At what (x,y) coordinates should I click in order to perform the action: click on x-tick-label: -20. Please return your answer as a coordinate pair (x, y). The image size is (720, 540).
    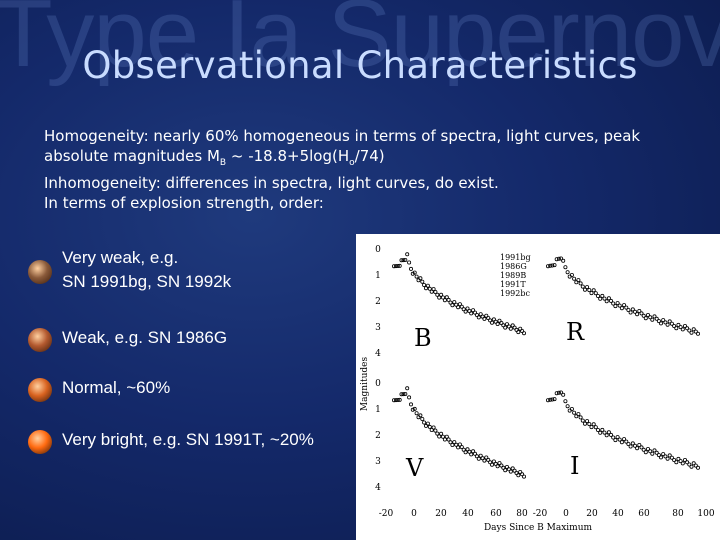
    Looking at the image, I should click on (540, 514).